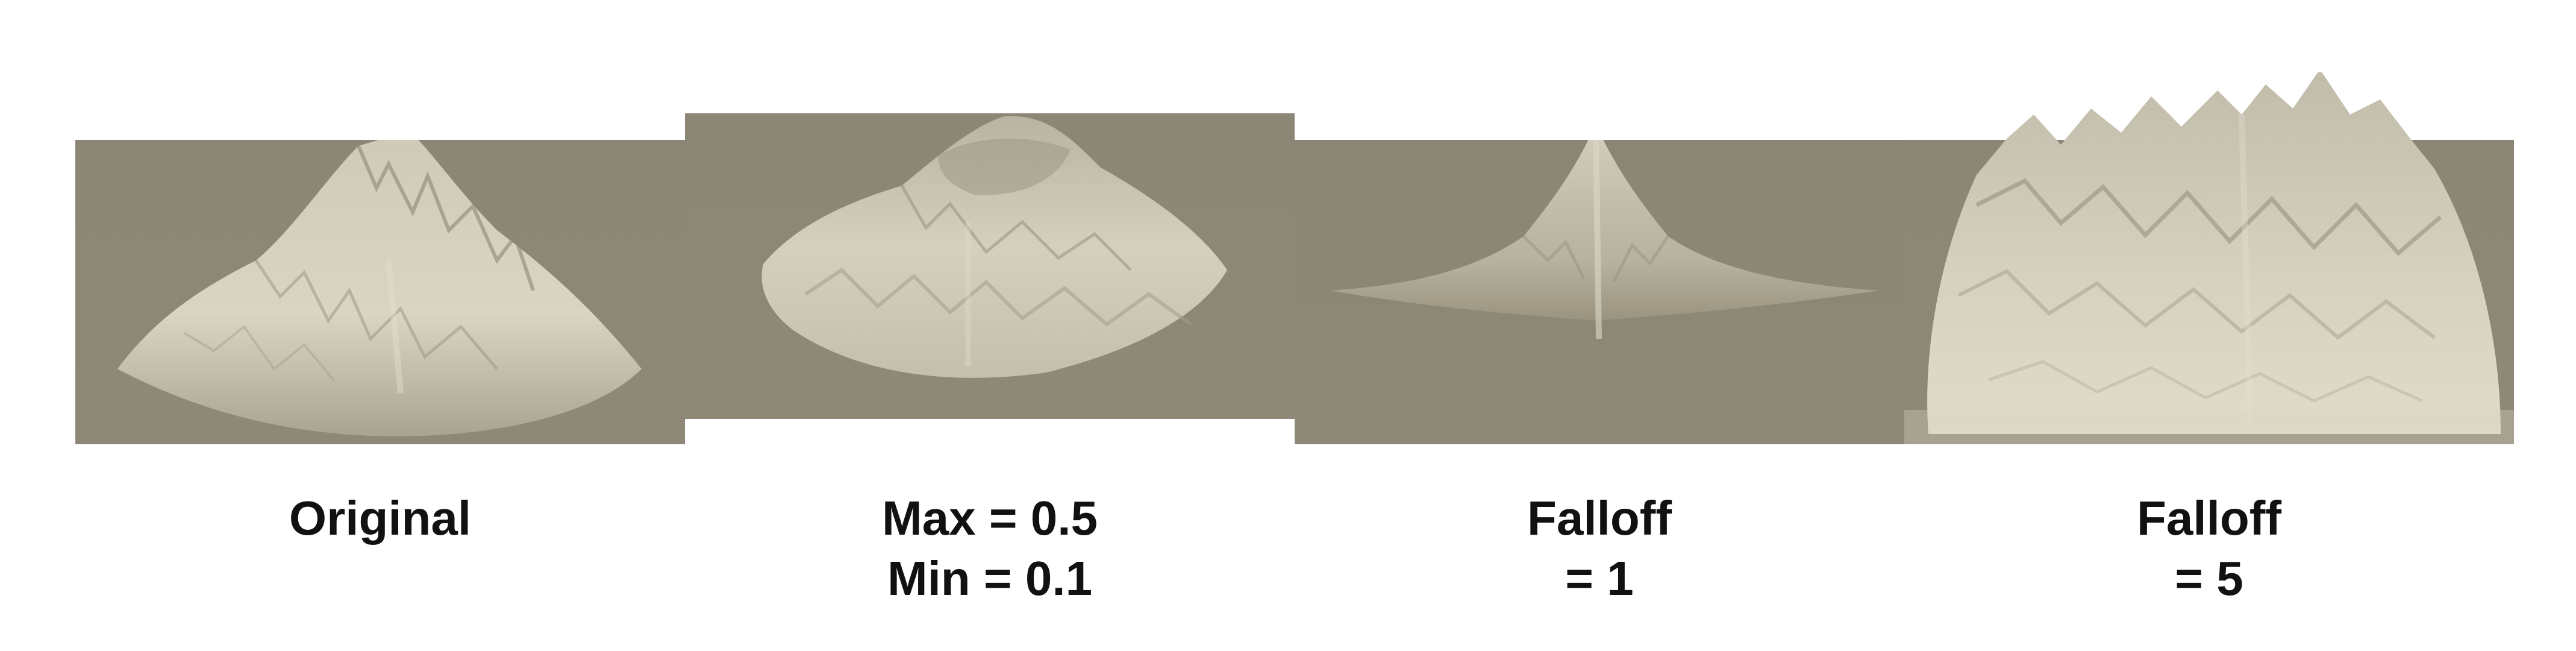 This screenshot has width=2576, height=651. I want to click on caption-line: = 5, so click(2209, 578).